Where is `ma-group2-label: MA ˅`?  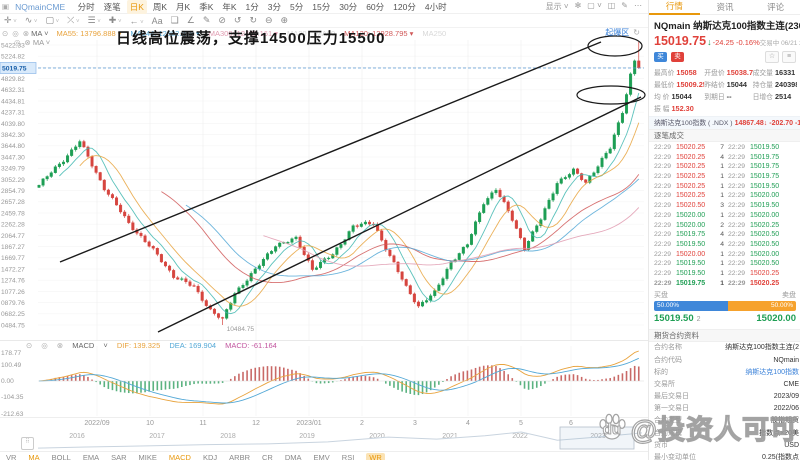 ma-group2-label: MA ˅ is located at coordinates (41, 42).